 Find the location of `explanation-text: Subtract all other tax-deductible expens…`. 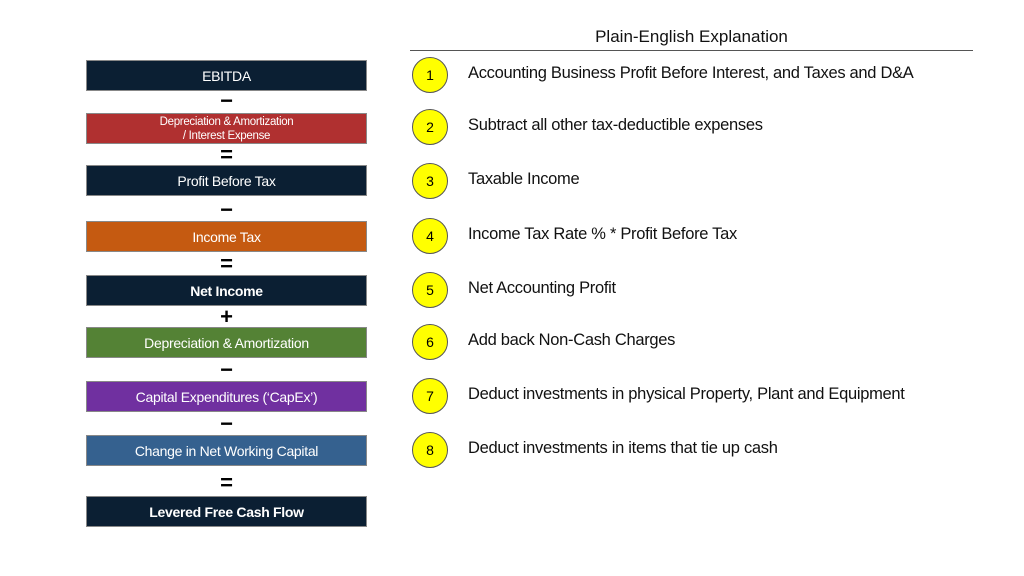

explanation-text: Subtract all other tax-deductible expens… is located at coordinates (615, 125).